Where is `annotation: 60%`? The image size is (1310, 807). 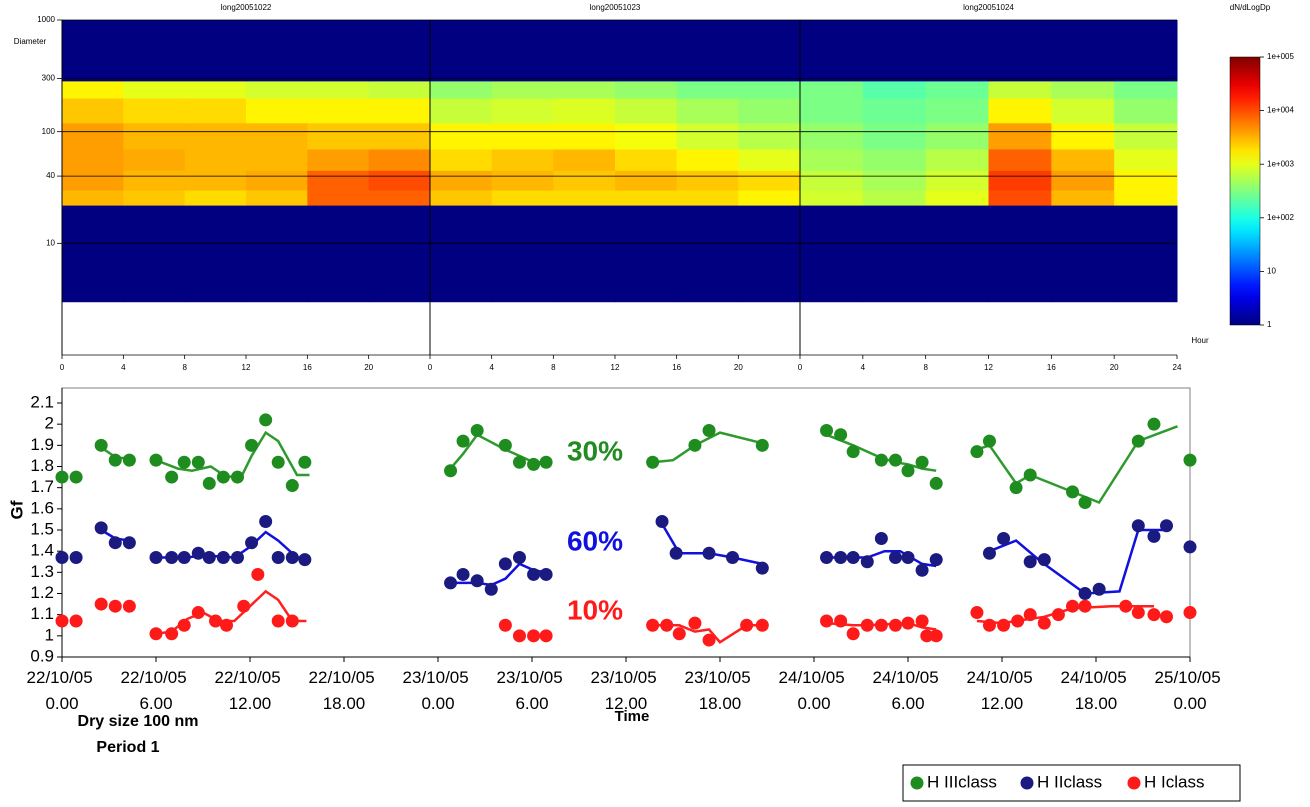
annotation: 60% is located at coordinates (595, 540).